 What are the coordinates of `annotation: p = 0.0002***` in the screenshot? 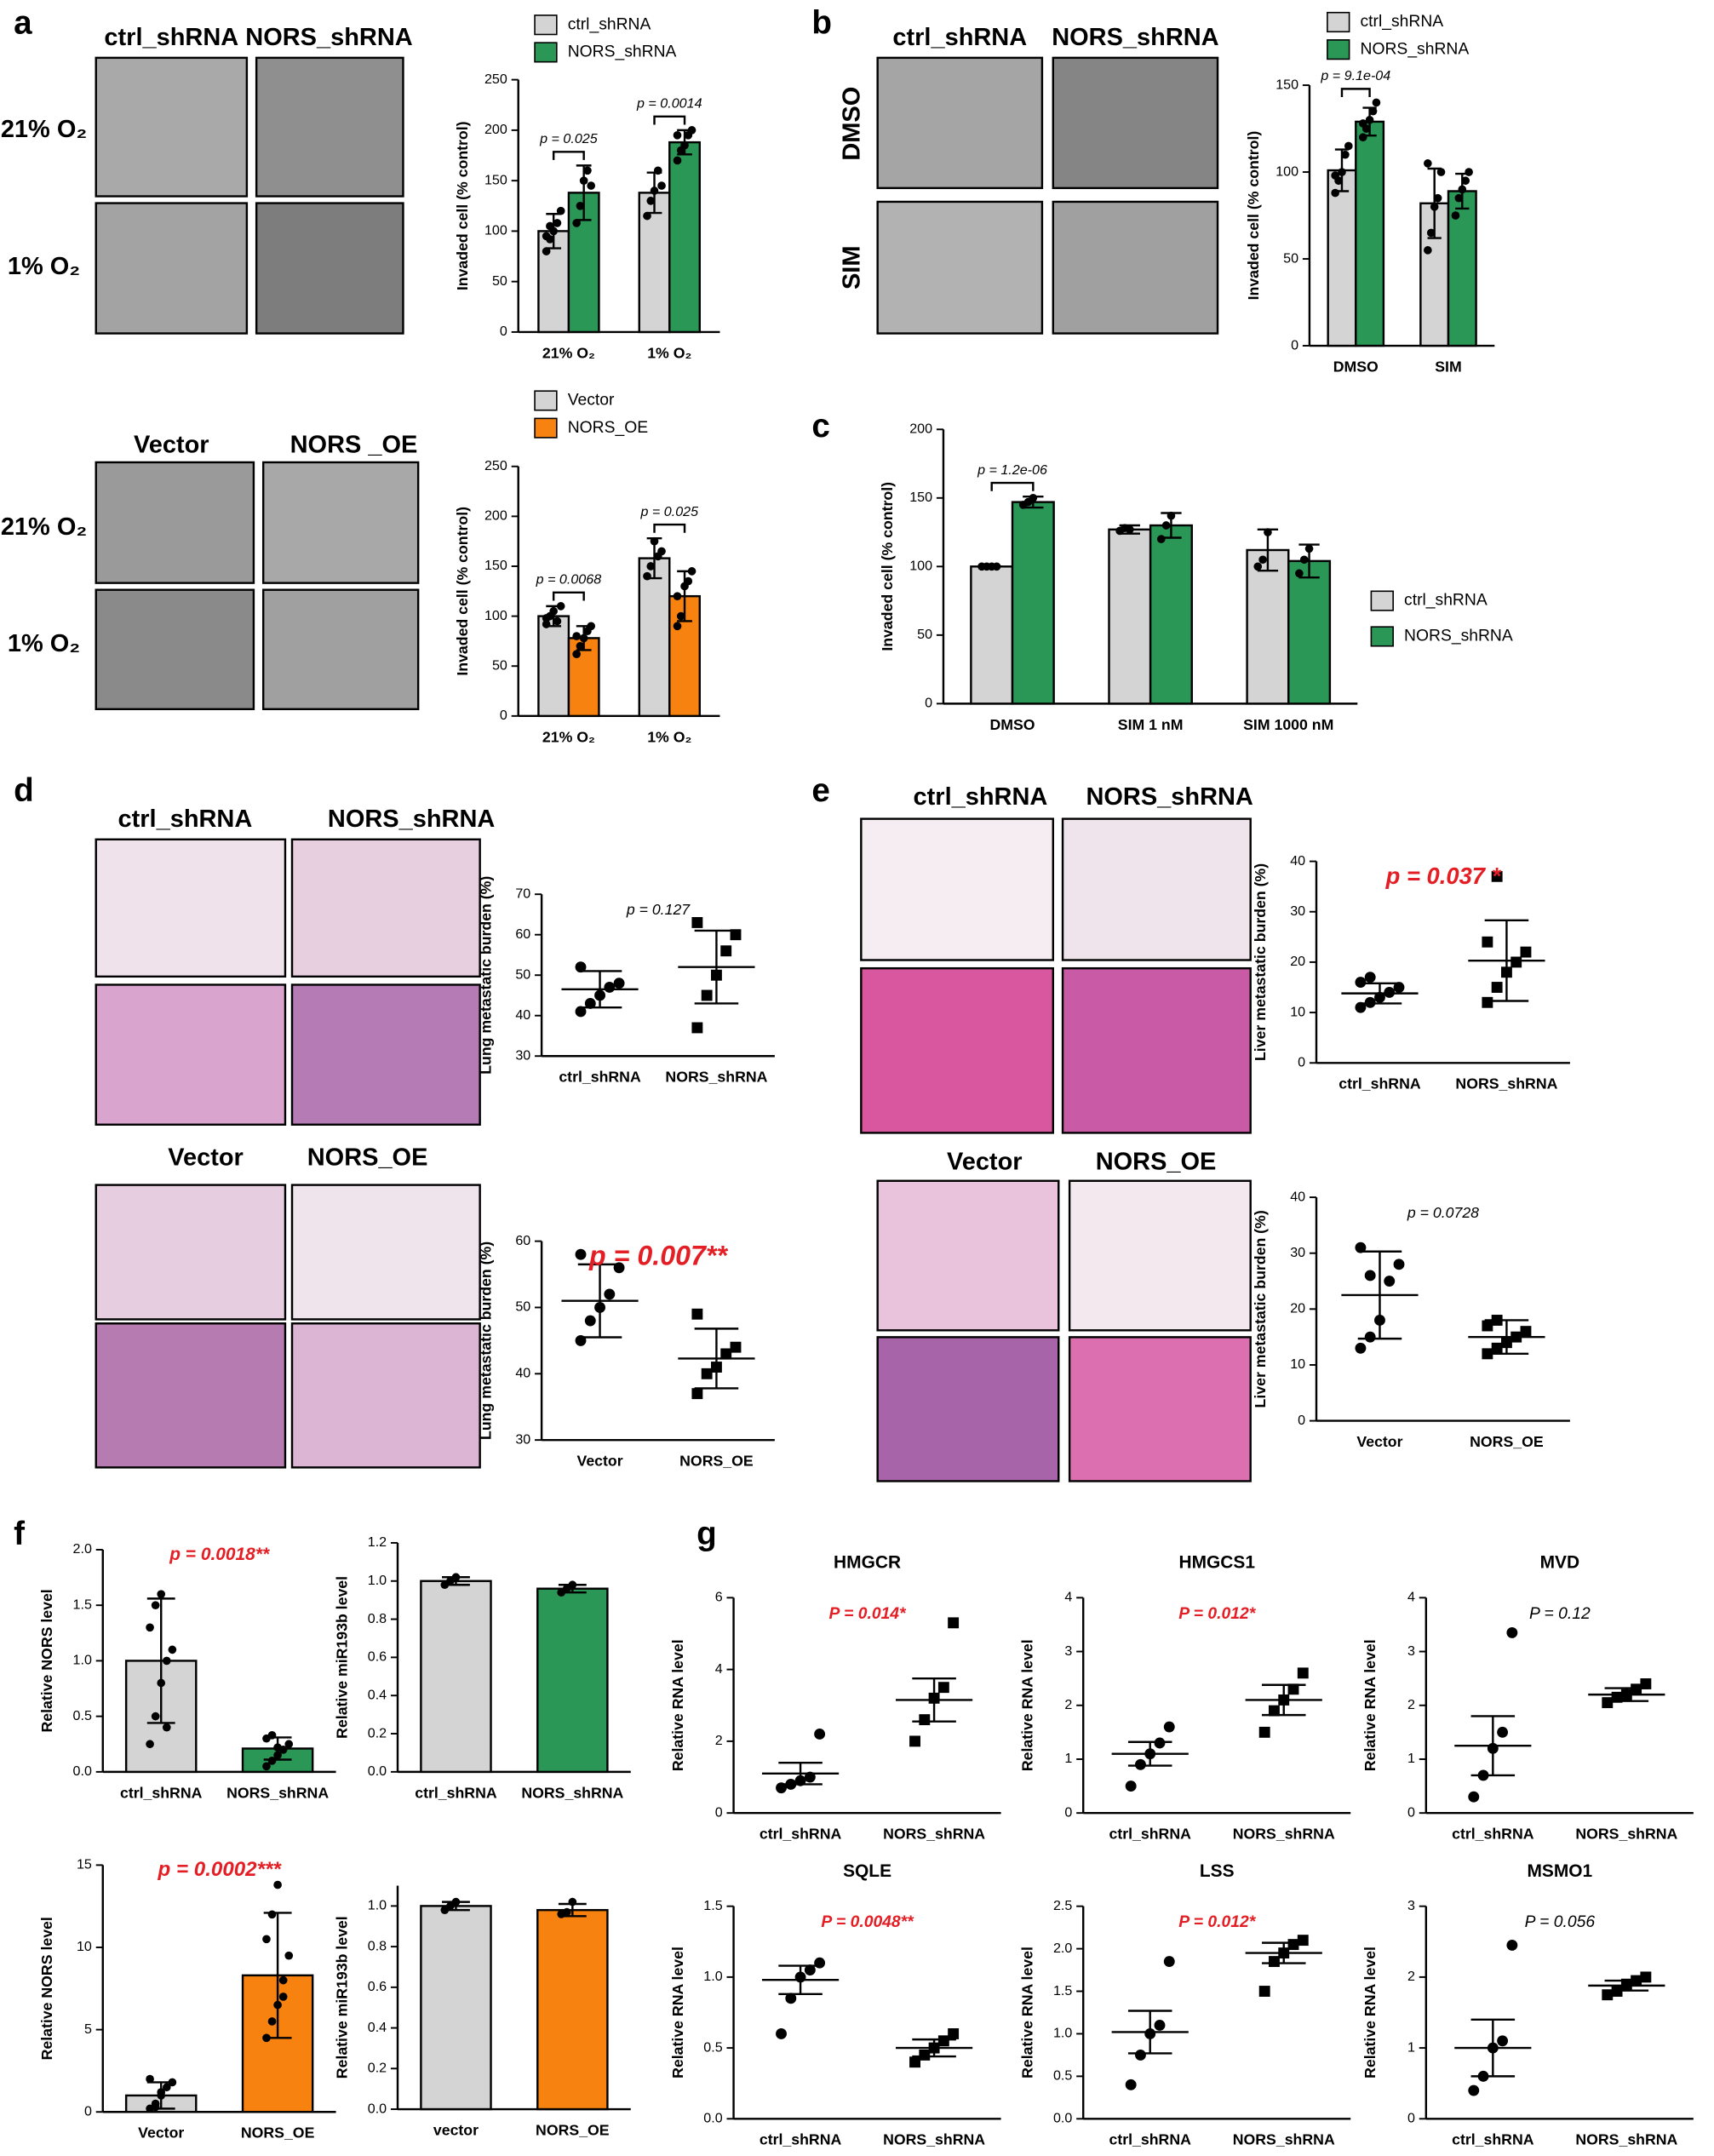 It's located at (220, 1869).